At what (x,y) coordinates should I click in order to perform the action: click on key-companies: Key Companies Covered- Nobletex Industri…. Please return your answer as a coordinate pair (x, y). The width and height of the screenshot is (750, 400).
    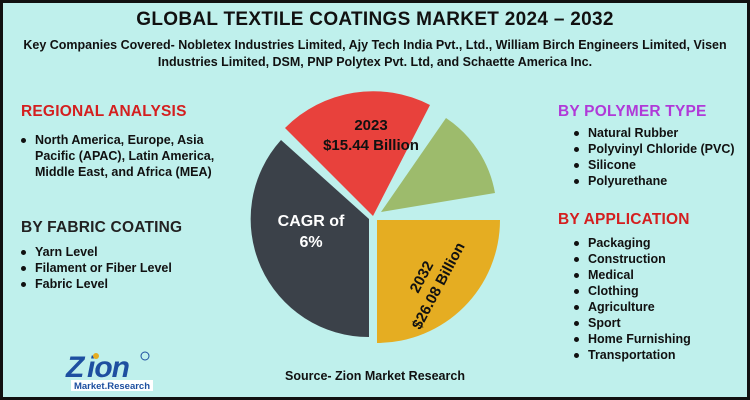
    Looking at the image, I should click on (375, 53).